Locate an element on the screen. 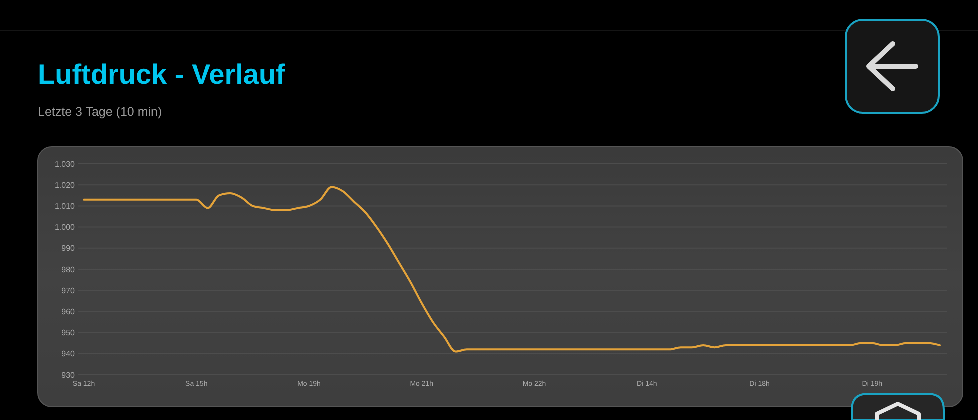  y-tick-label: 950 is located at coordinates (69, 333).